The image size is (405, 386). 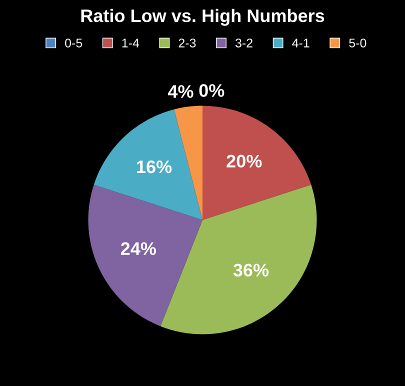 What do you see at coordinates (202, 17) in the screenshot?
I see `chart-title: Ratio Low vs. High Numbers` at bounding box center [202, 17].